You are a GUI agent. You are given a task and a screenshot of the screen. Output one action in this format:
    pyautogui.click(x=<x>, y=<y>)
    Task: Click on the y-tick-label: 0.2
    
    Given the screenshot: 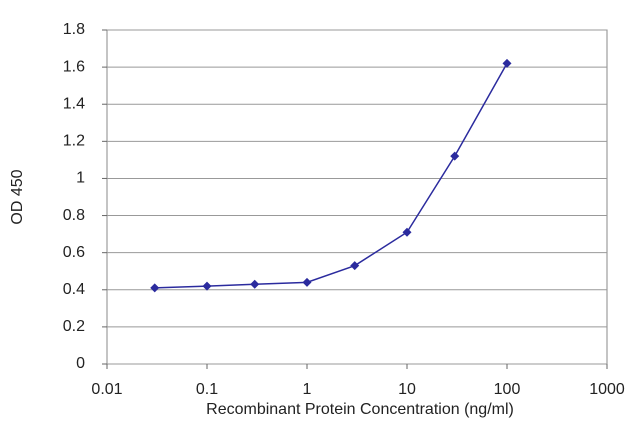 What is the action you would take?
    pyautogui.click(x=74, y=326)
    